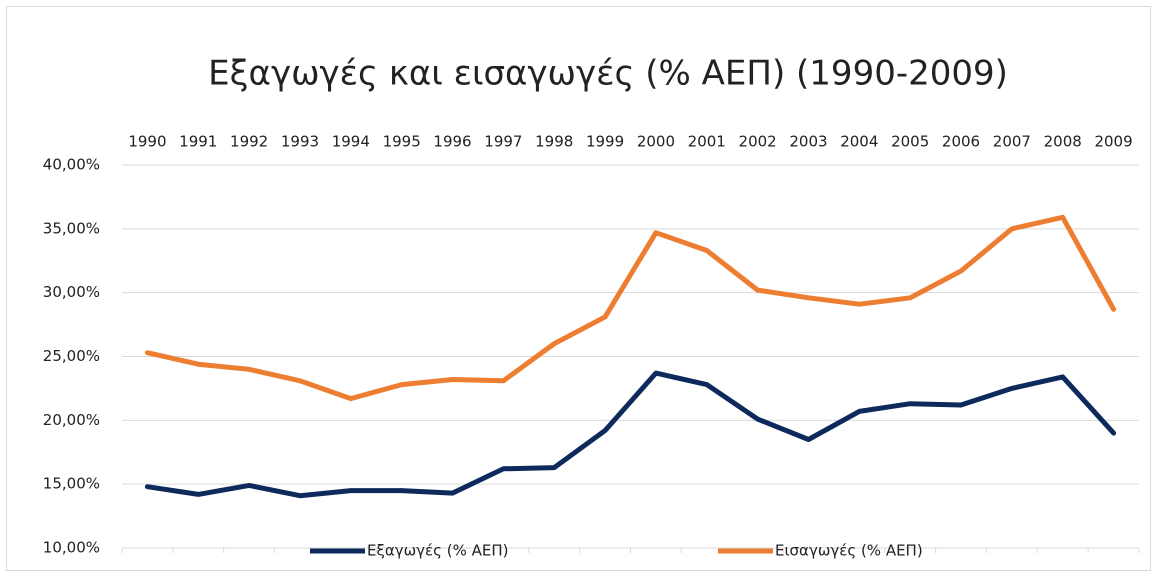 Image resolution: width=1157 pixels, height=577 pixels. What do you see at coordinates (758, 142) in the screenshot?
I see `x-tick-label: 2002` at bounding box center [758, 142].